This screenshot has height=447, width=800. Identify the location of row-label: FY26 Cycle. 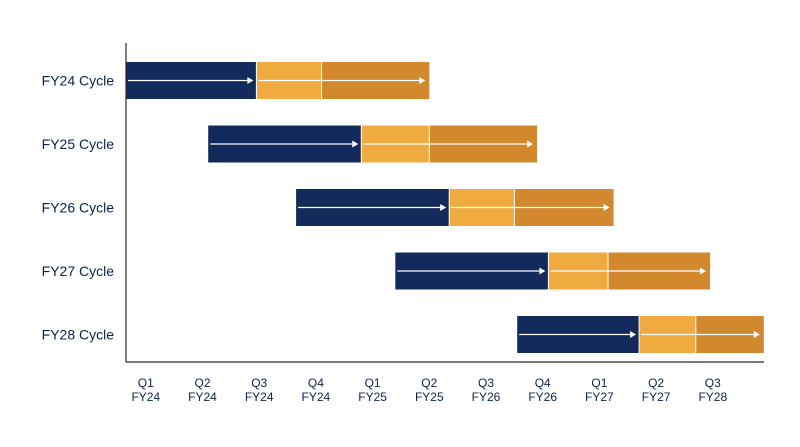
(78, 208).